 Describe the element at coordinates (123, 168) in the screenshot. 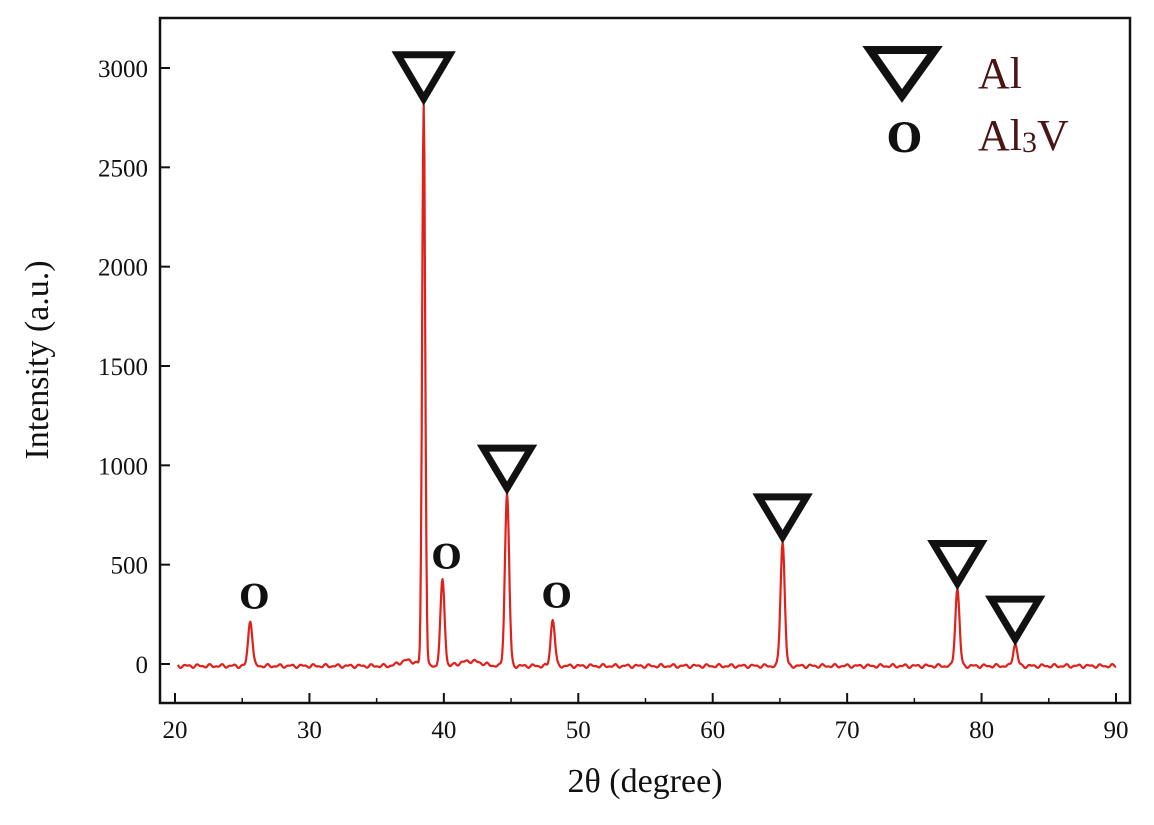

I see `y-tick-label: 2500` at that location.